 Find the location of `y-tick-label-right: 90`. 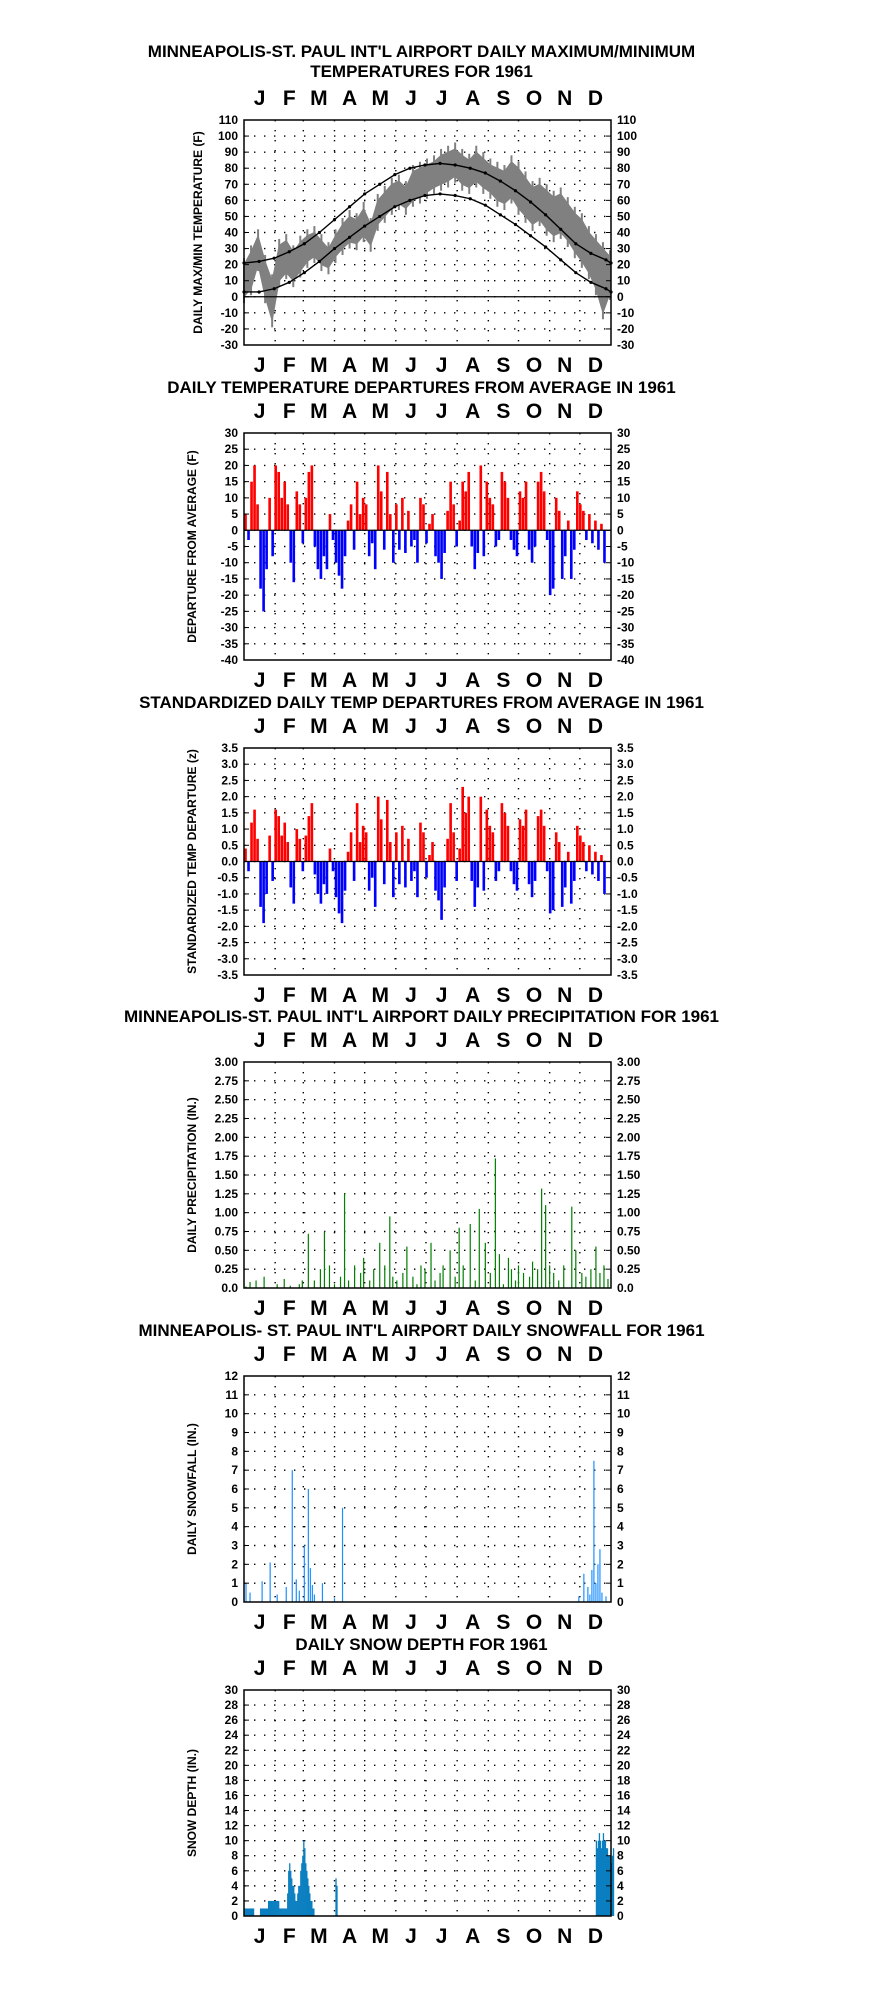

y-tick-label-right: 90 is located at coordinates (624, 152).